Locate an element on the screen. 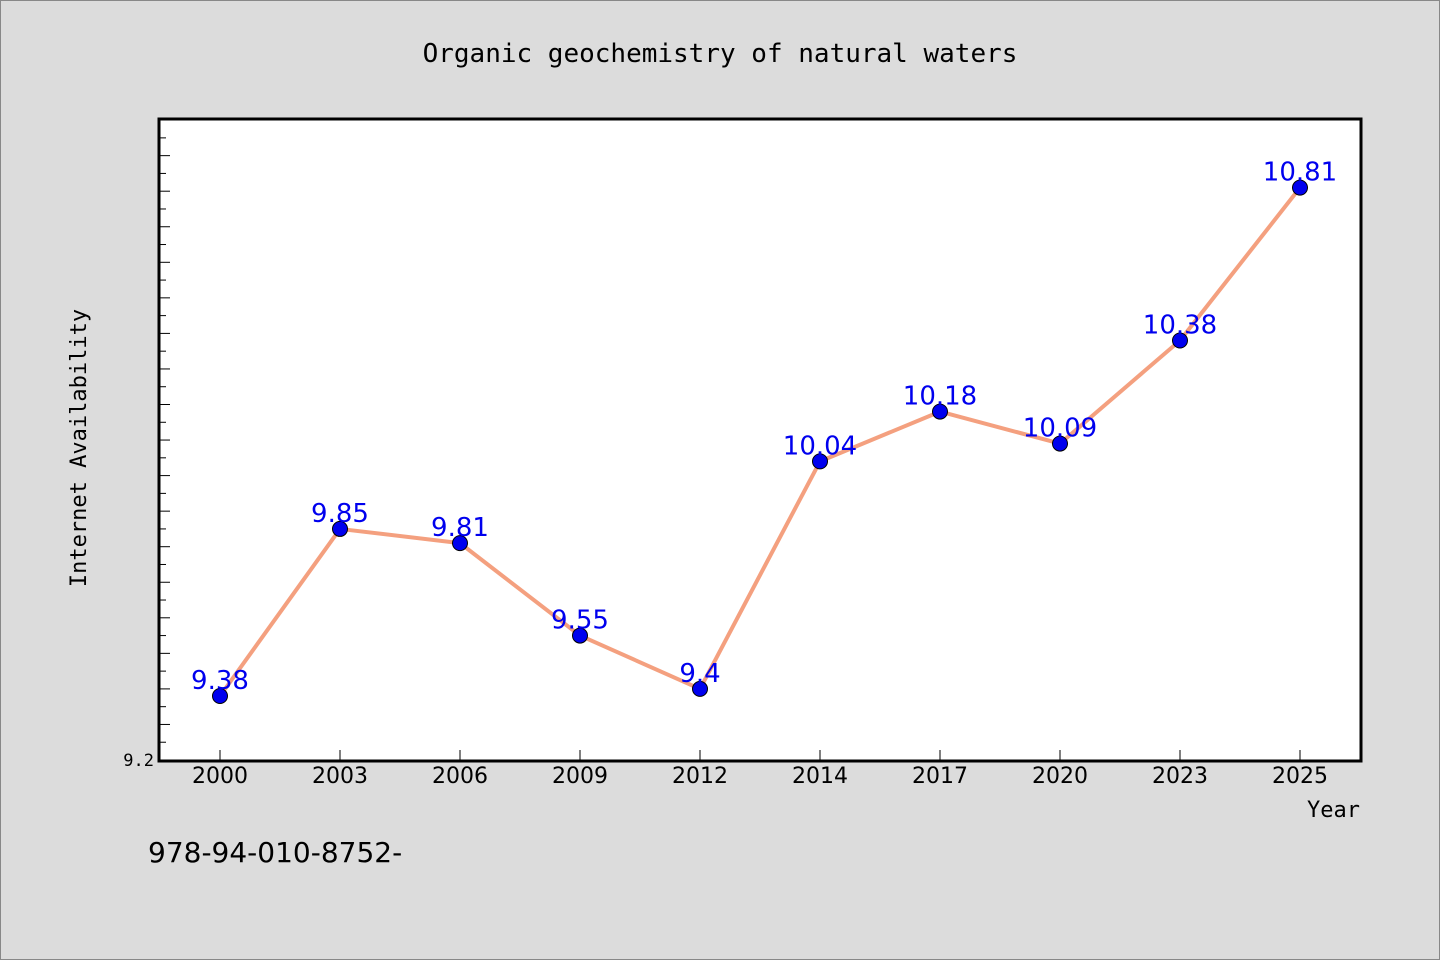 This screenshot has height=960, width=1440. x-tick-label: 2017 is located at coordinates (940, 776).